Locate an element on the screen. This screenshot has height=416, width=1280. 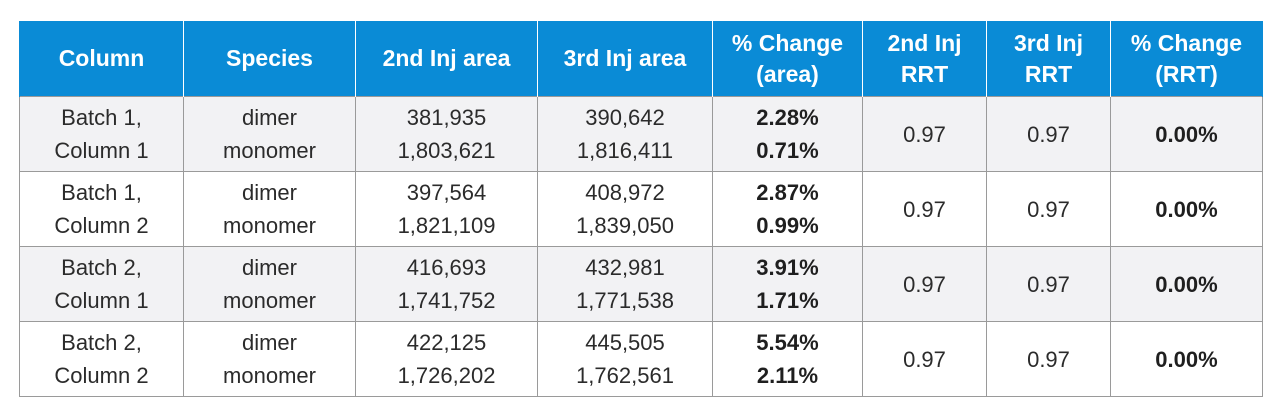
header-species: Species is located at coordinates (270, 59).